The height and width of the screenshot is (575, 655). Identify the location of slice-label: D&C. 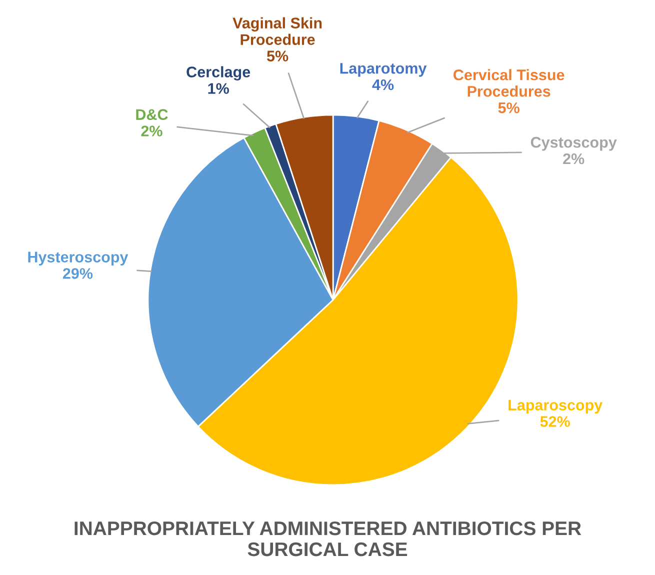
(152, 114).